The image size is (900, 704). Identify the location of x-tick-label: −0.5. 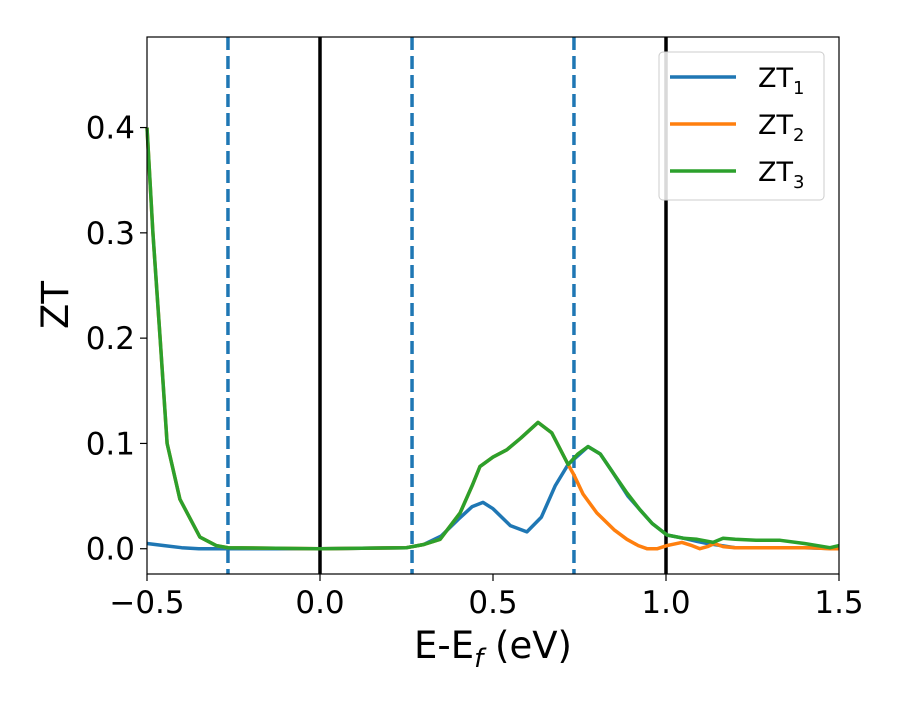
(146, 603).